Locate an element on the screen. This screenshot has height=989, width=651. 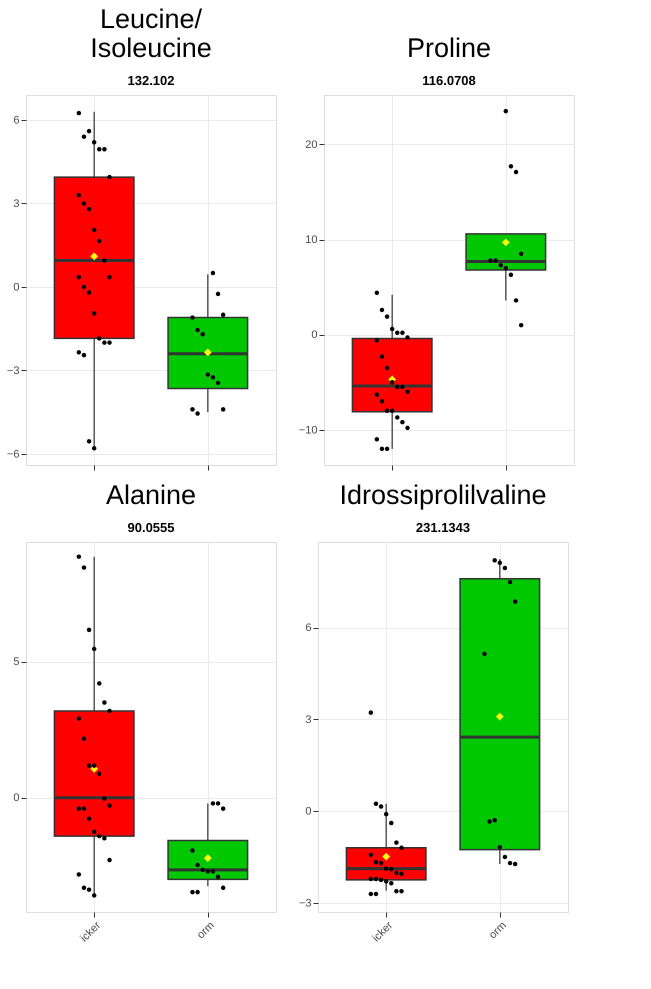
chart-subtitle: 231.1343 is located at coordinates (443, 527).